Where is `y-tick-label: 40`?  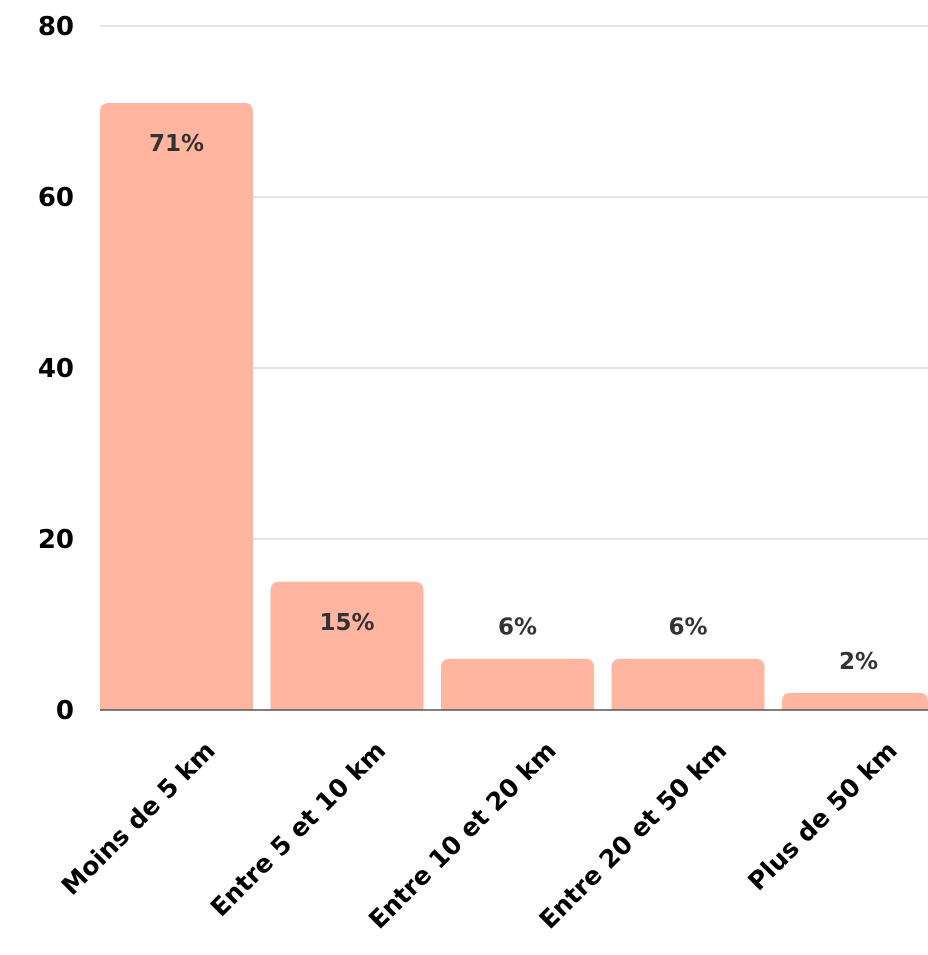
y-tick-label: 40 is located at coordinates (56, 369).